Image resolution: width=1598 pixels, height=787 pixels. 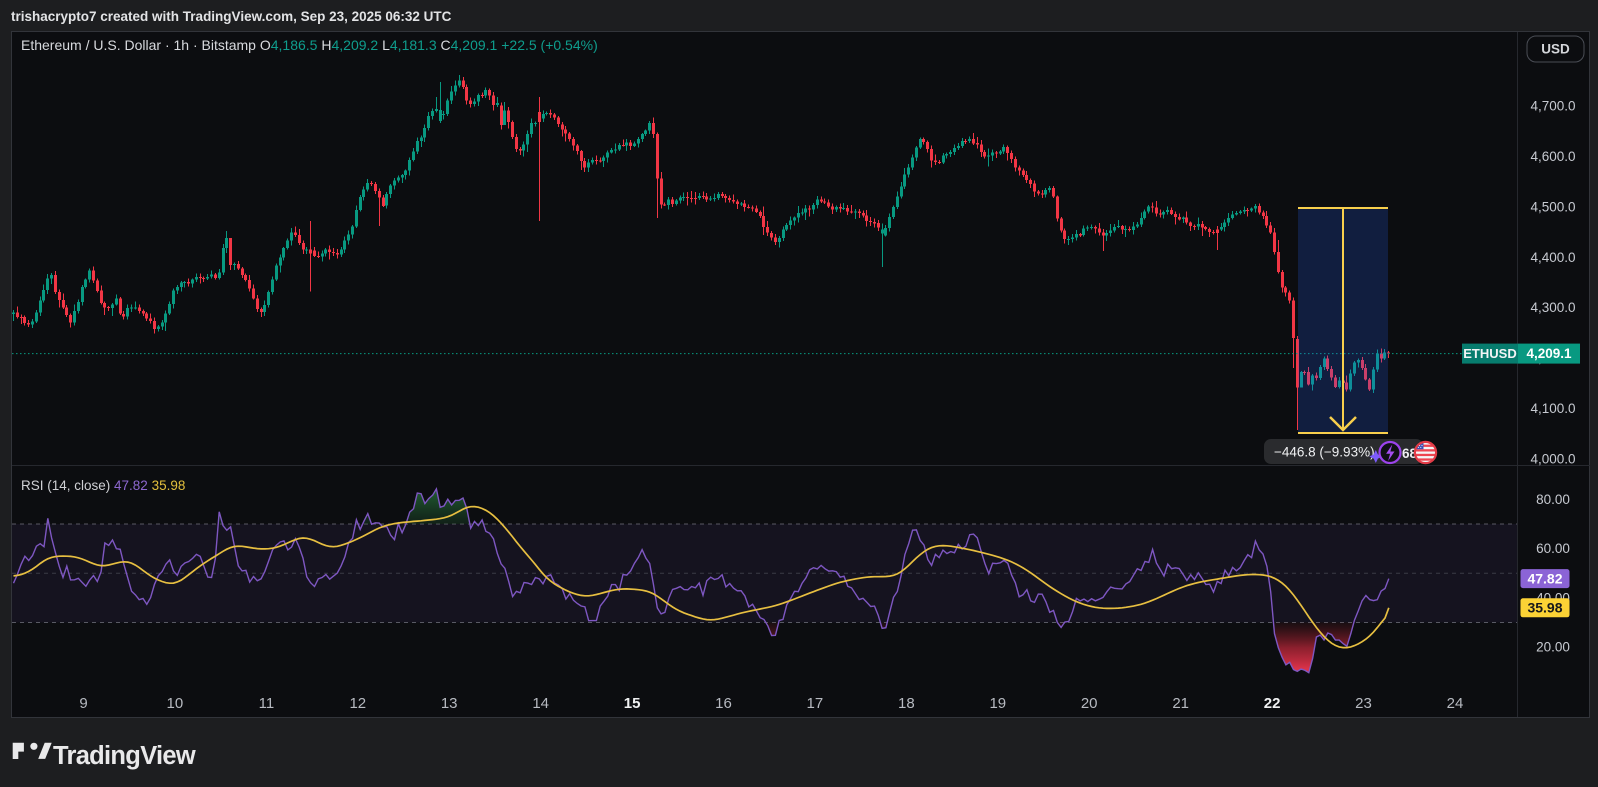 I want to click on svg-text: 4,700.0, so click(x=1552, y=106).